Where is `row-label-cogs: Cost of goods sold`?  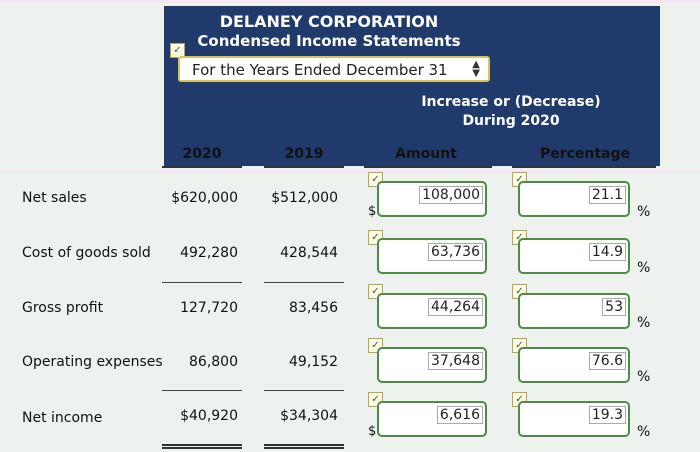 row-label-cogs: Cost of goods sold is located at coordinates (86, 253).